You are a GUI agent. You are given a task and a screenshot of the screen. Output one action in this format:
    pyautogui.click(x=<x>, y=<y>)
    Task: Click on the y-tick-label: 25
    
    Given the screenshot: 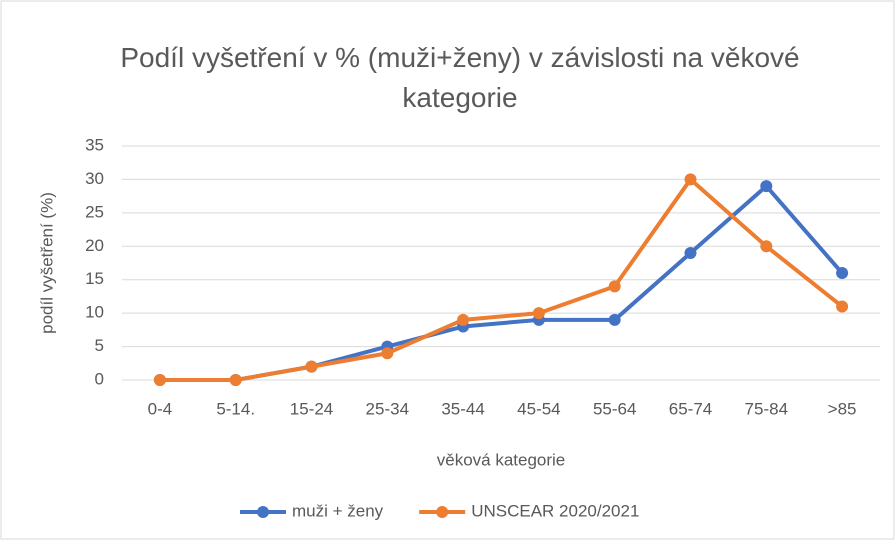 What is the action you would take?
    pyautogui.click(x=94, y=211)
    